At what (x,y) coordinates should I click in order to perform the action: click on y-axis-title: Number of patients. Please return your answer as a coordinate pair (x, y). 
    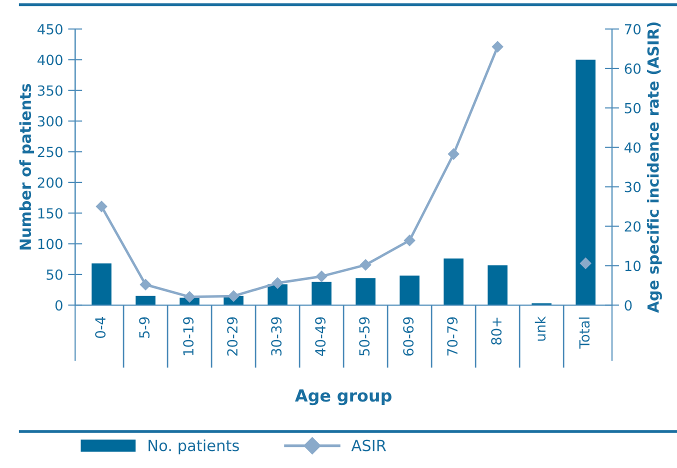
    Looking at the image, I should click on (26, 167).